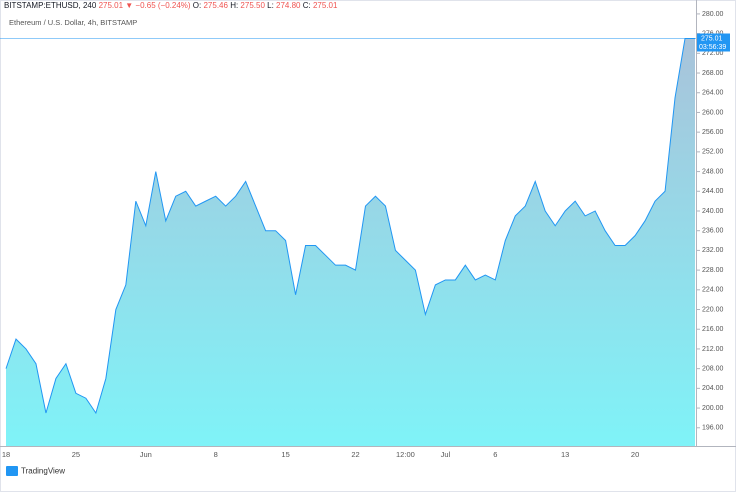 Image resolution: width=736 pixels, height=497 pixels. What do you see at coordinates (713, 428) in the screenshot?
I see `y-tick-label: 196.00` at bounding box center [713, 428].